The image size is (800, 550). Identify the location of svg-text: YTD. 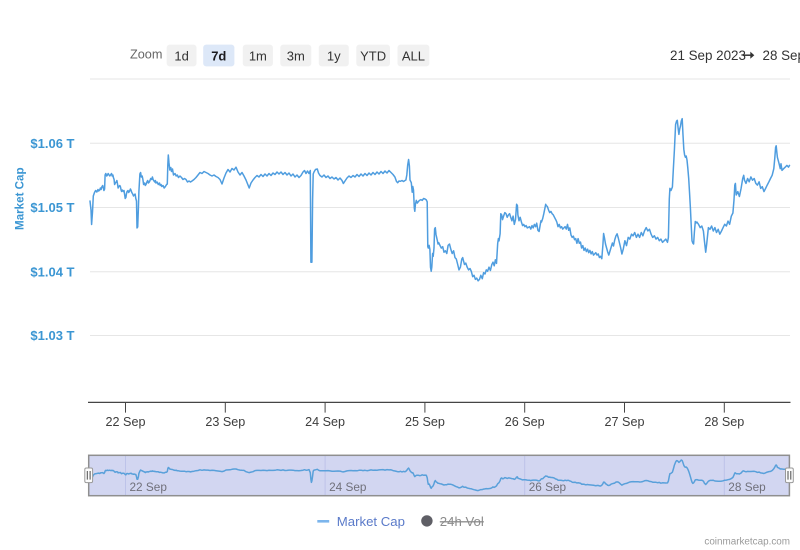
(373, 55).